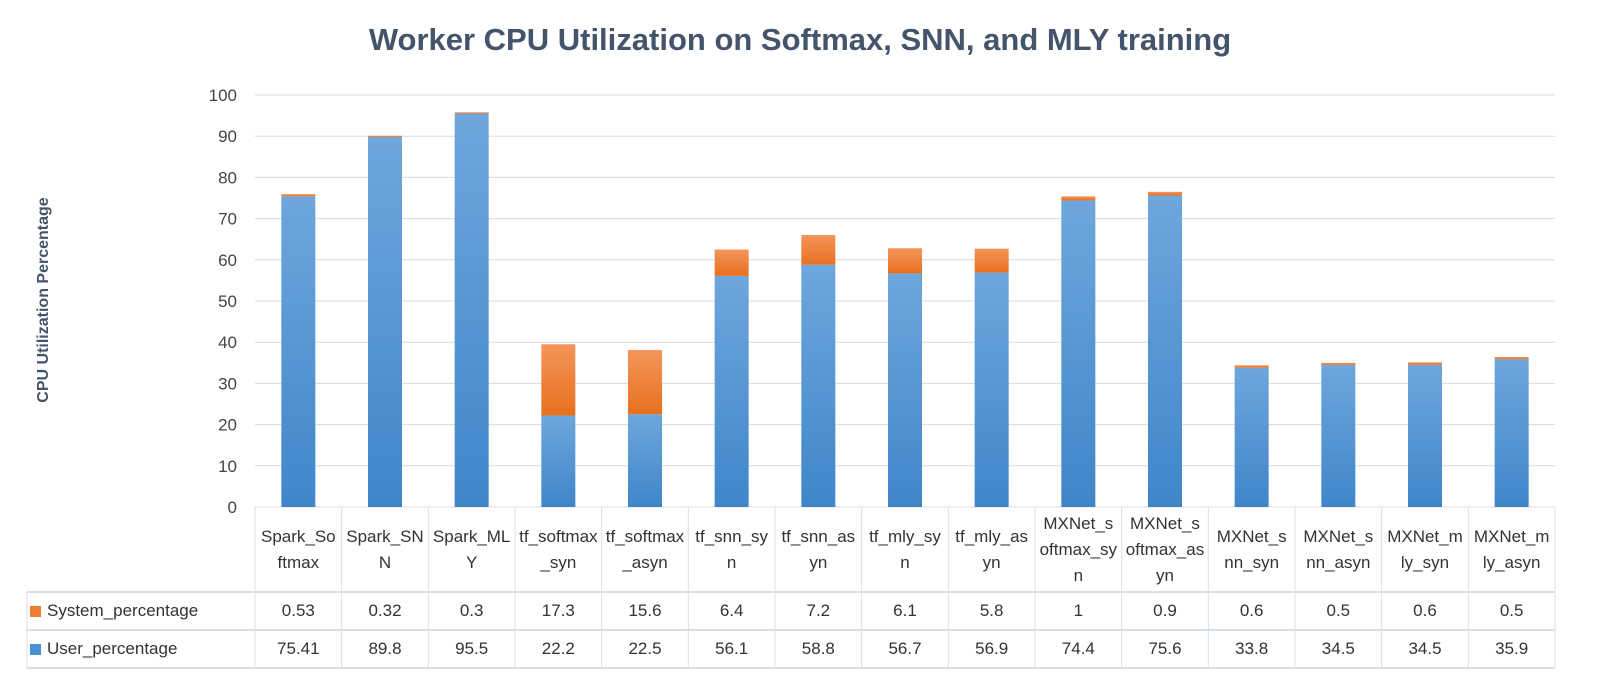 The height and width of the screenshot is (691, 1600). Describe the element at coordinates (558, 610) in the screenshot. I see `data-label: 17.3` at that location.